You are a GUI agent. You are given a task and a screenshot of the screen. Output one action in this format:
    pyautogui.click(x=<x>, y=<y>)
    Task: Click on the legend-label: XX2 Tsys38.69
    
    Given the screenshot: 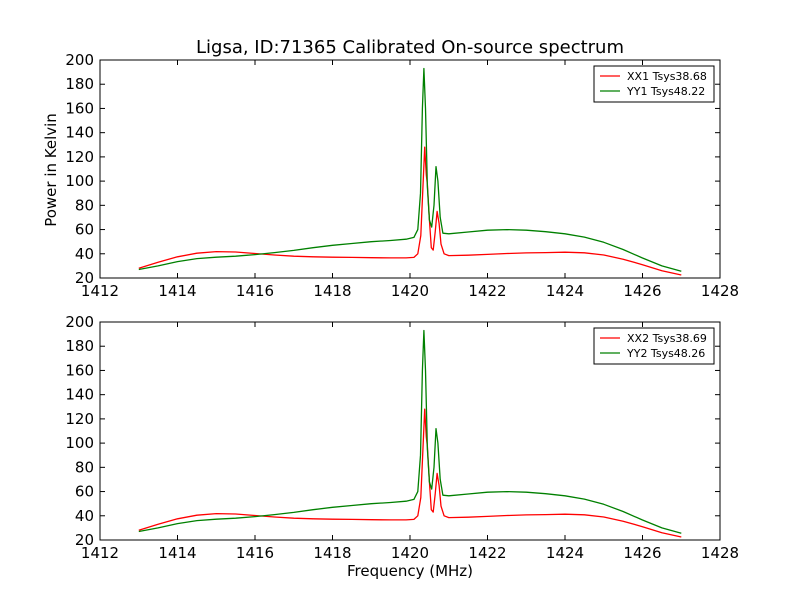 What is the action you would take?
    pyautogui.click(x=667, y=338)
    